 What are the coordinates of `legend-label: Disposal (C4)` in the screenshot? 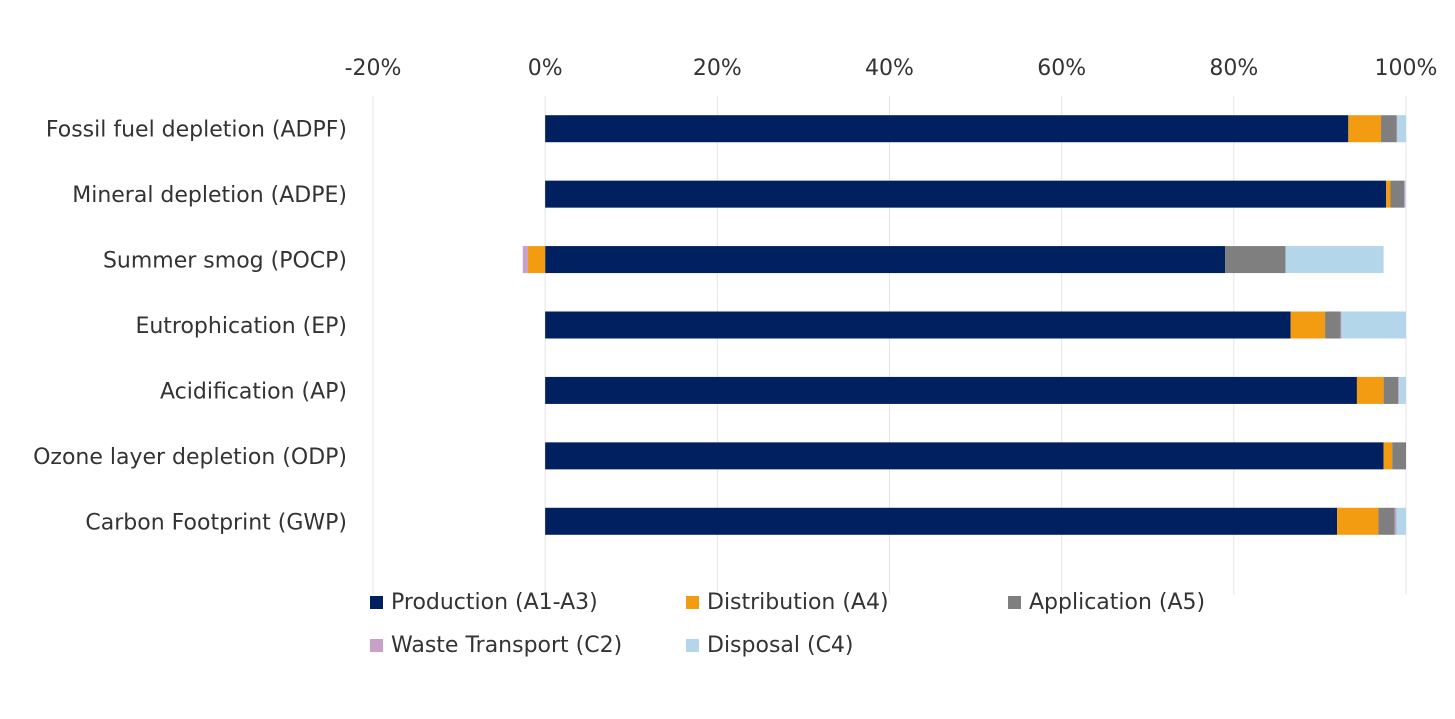 It's located at (780, 645).